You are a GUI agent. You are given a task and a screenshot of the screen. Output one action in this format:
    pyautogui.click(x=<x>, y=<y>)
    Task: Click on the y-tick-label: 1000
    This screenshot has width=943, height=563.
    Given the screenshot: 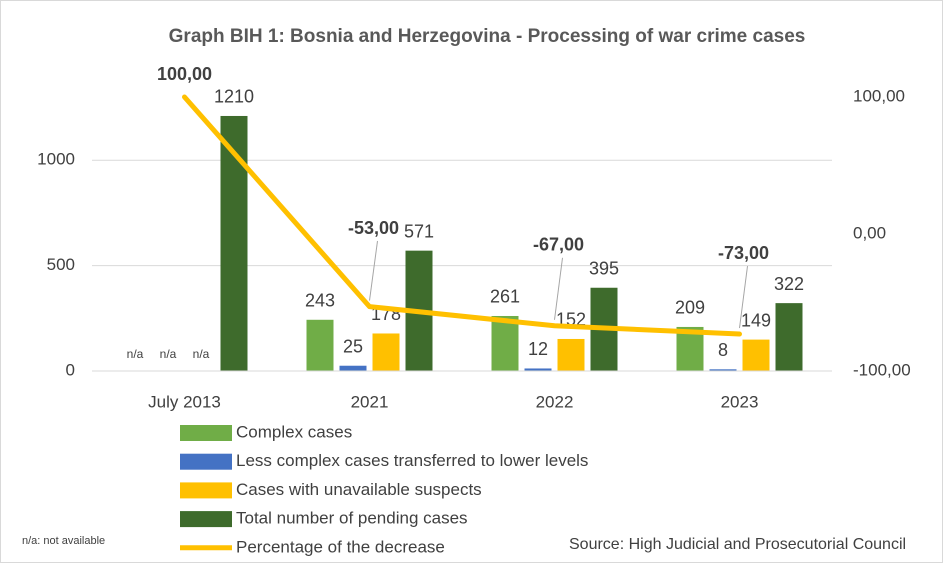 What is the action you would take?
    pyautogui.click(x=56, y=159)
    